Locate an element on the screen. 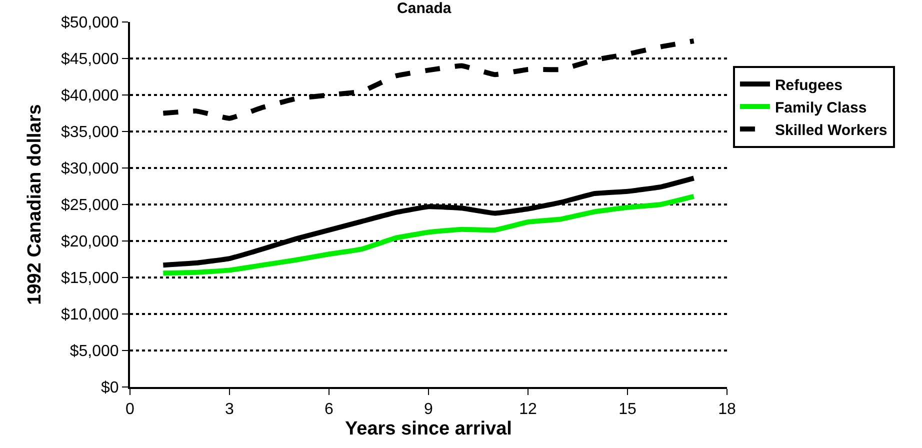 Image resolution: width=922 pixels, height=448 pixels. y-tick-label: $45,000 is located at coordinates (89, 59).